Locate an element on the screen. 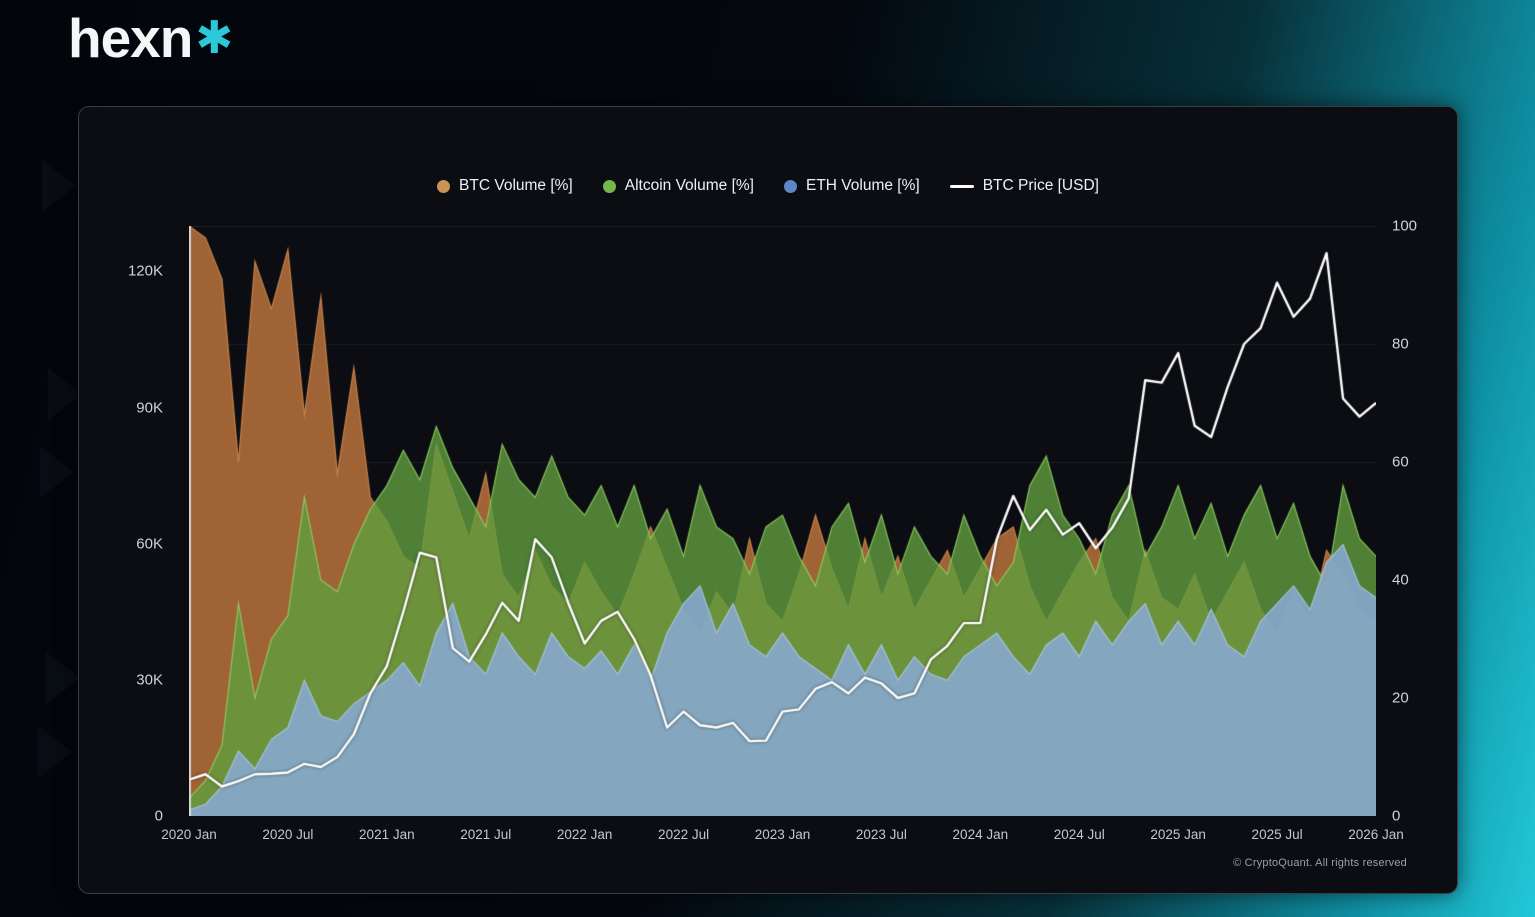 The width and height of the screenshot is (1535, 917). y-axis-right: 0 20 40 60 80 100 is located at coordinates (1421, 521).